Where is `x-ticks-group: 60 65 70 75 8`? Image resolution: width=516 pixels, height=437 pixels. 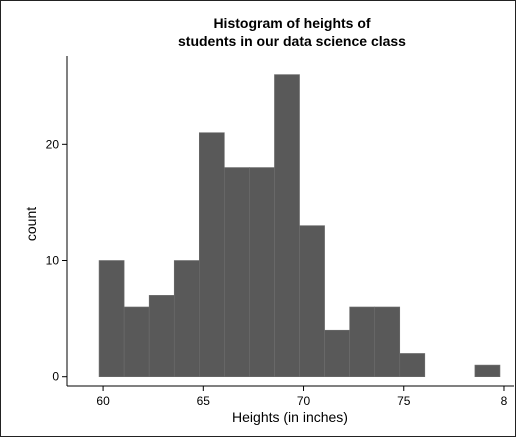 x-ticks-group: 60 65 70 75 8 is located at coordinates (302, 397).